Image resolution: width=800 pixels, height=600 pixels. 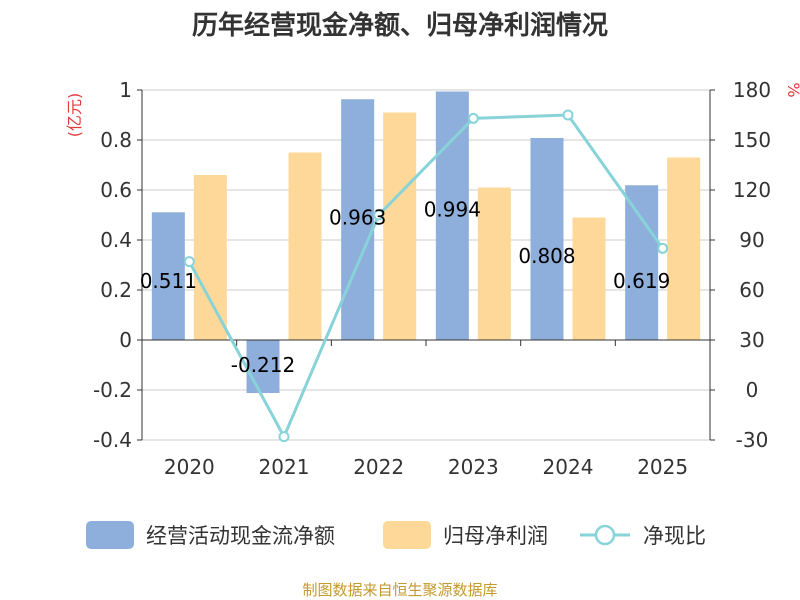 I want to click on x-tick-label: 2021, so click(x=284, y=467).